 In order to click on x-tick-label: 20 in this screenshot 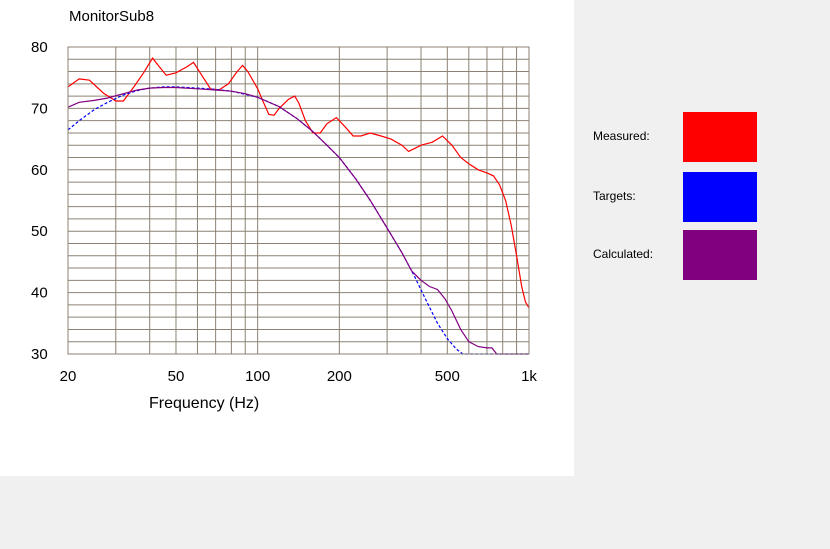, I will do `click(68, 376)`.